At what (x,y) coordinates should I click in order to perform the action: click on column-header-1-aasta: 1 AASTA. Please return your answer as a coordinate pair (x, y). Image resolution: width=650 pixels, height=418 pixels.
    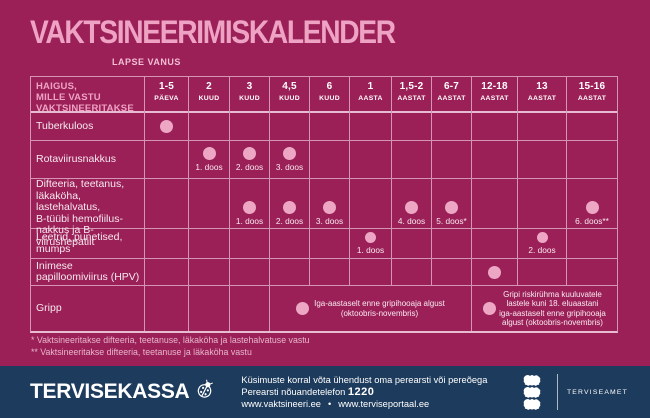
    Looking at the image, I should click on (371, 95).